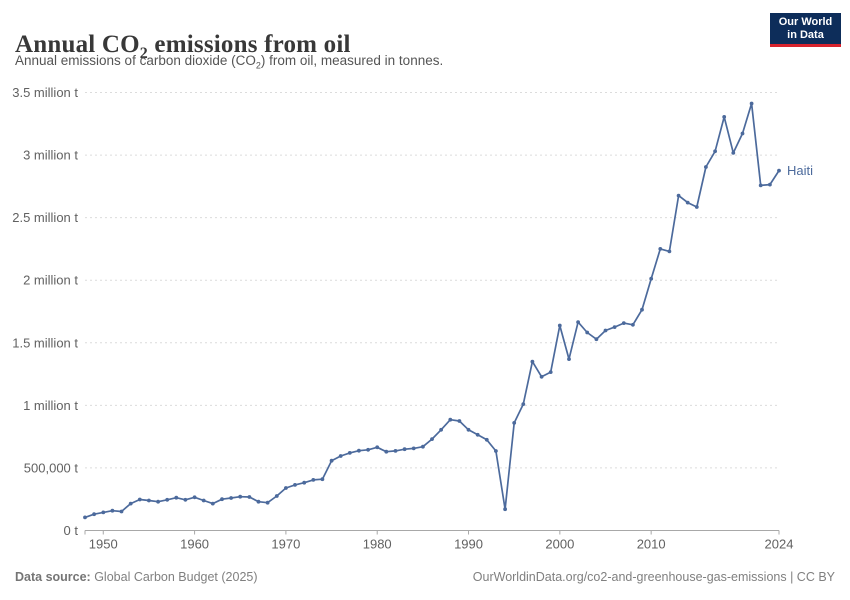 This screenshot has width=850, height=600. I want to click on owid-logo: Our World in Data, so click(805, 30).